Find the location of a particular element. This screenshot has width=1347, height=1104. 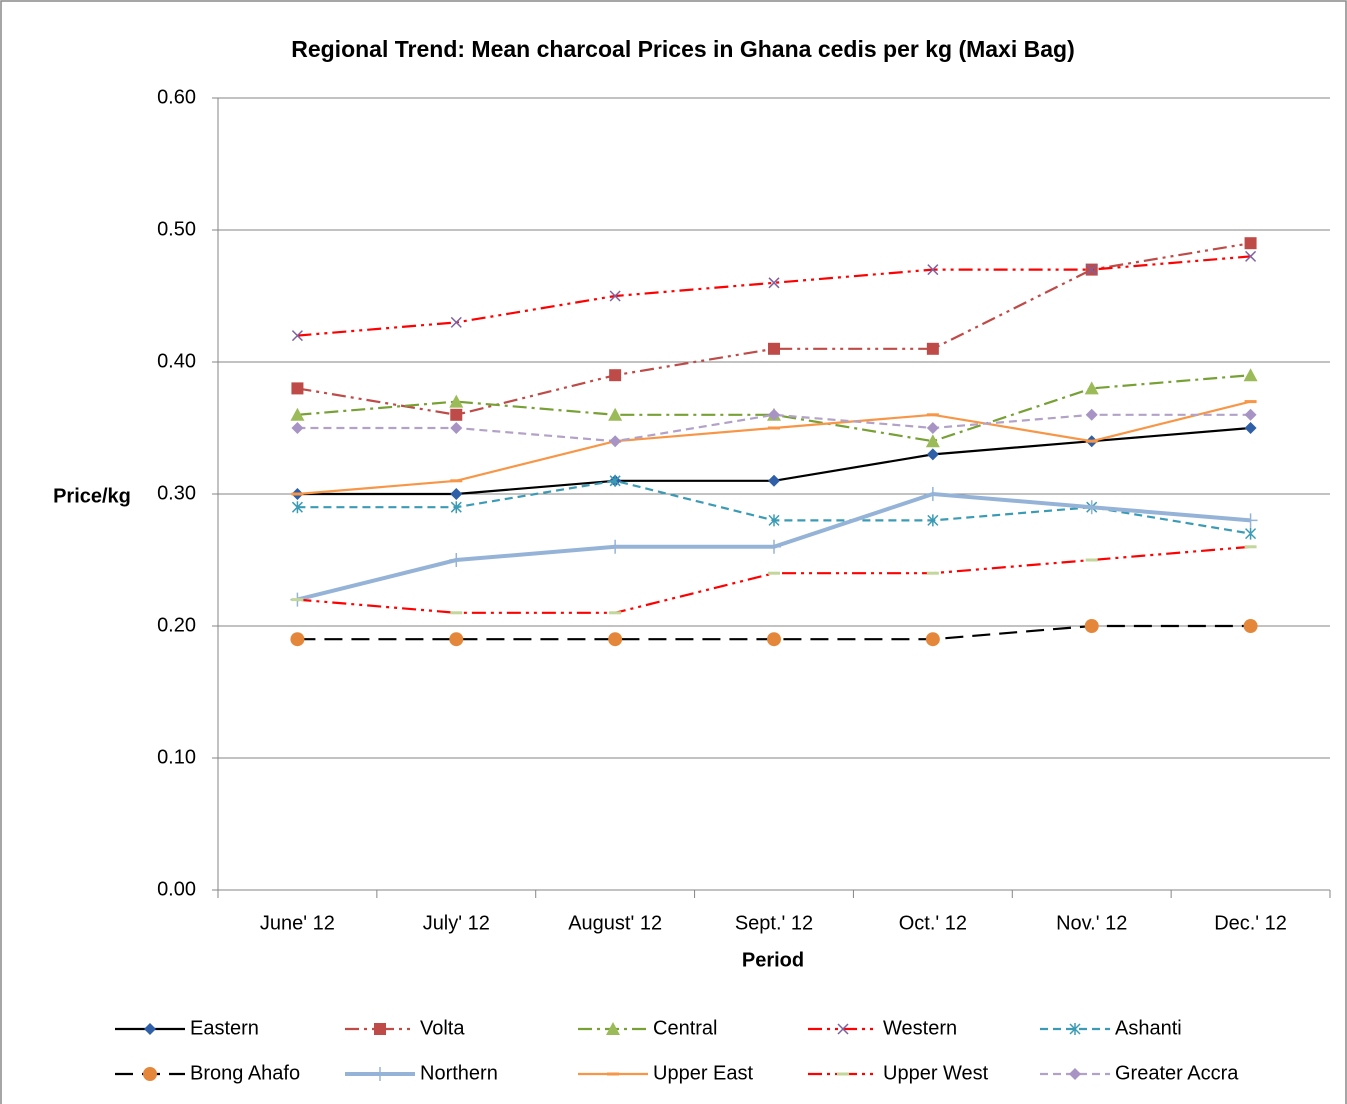

legend-label: Eastern is located at coordinates (224, 1028).